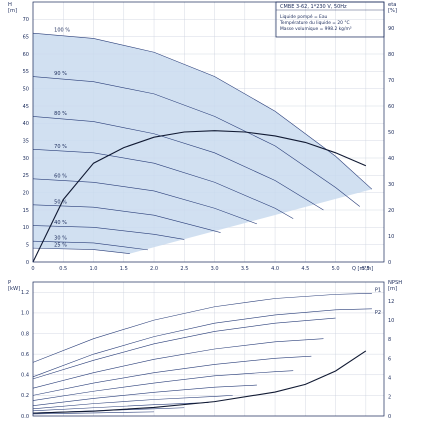 The width and height of the screenshot is (423, 423). Describe the element at coordinates (62, 31) in the screenshot. I see `qh-curve-label: 100 %` at that location.